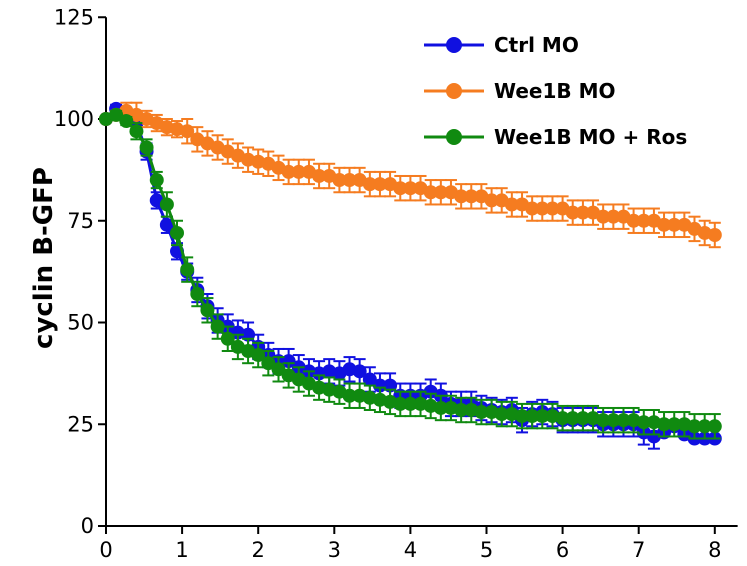 This screenshot has width=747, height=566. I want to click on x-tick-label: 0, so click(105, 550).